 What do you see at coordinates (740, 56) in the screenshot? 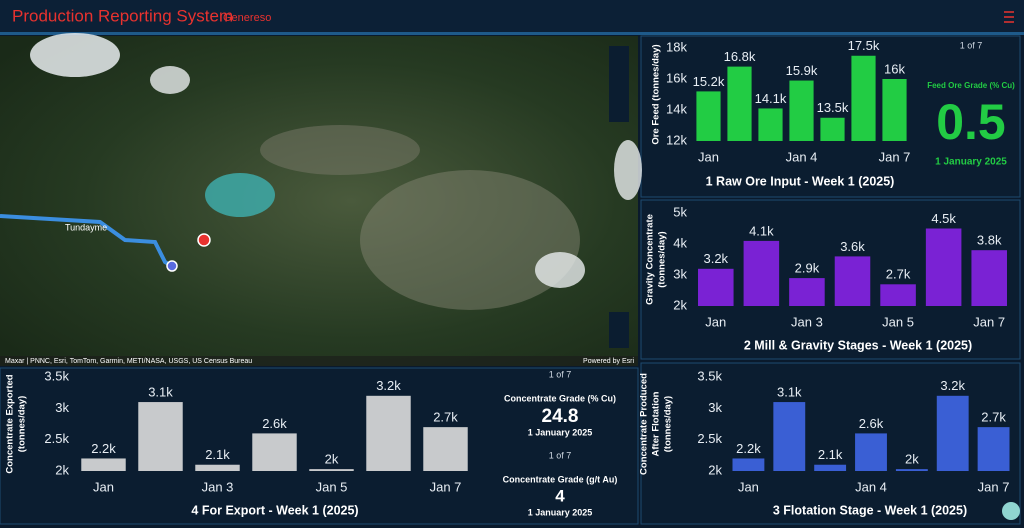
I see `value-label: 16.8k` at bounding box center [740, 56].